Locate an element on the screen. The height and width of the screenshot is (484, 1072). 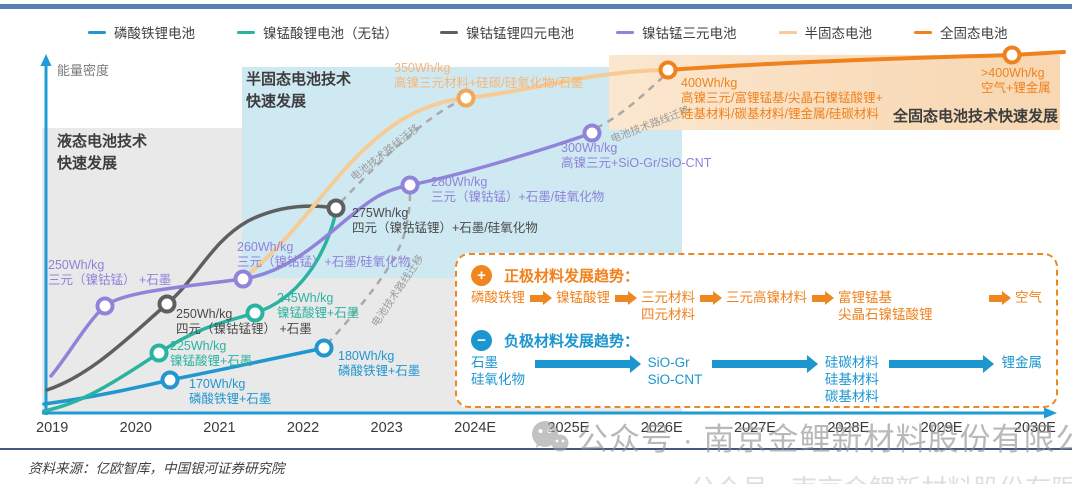
cathode-trend-steps: 磷酸铁锂 镍锰酸锂 三元材料 四元材料 三元高镍材料 富锂锰基 尖晶石镍锰酸锂 is located at coordinates (756, 307).